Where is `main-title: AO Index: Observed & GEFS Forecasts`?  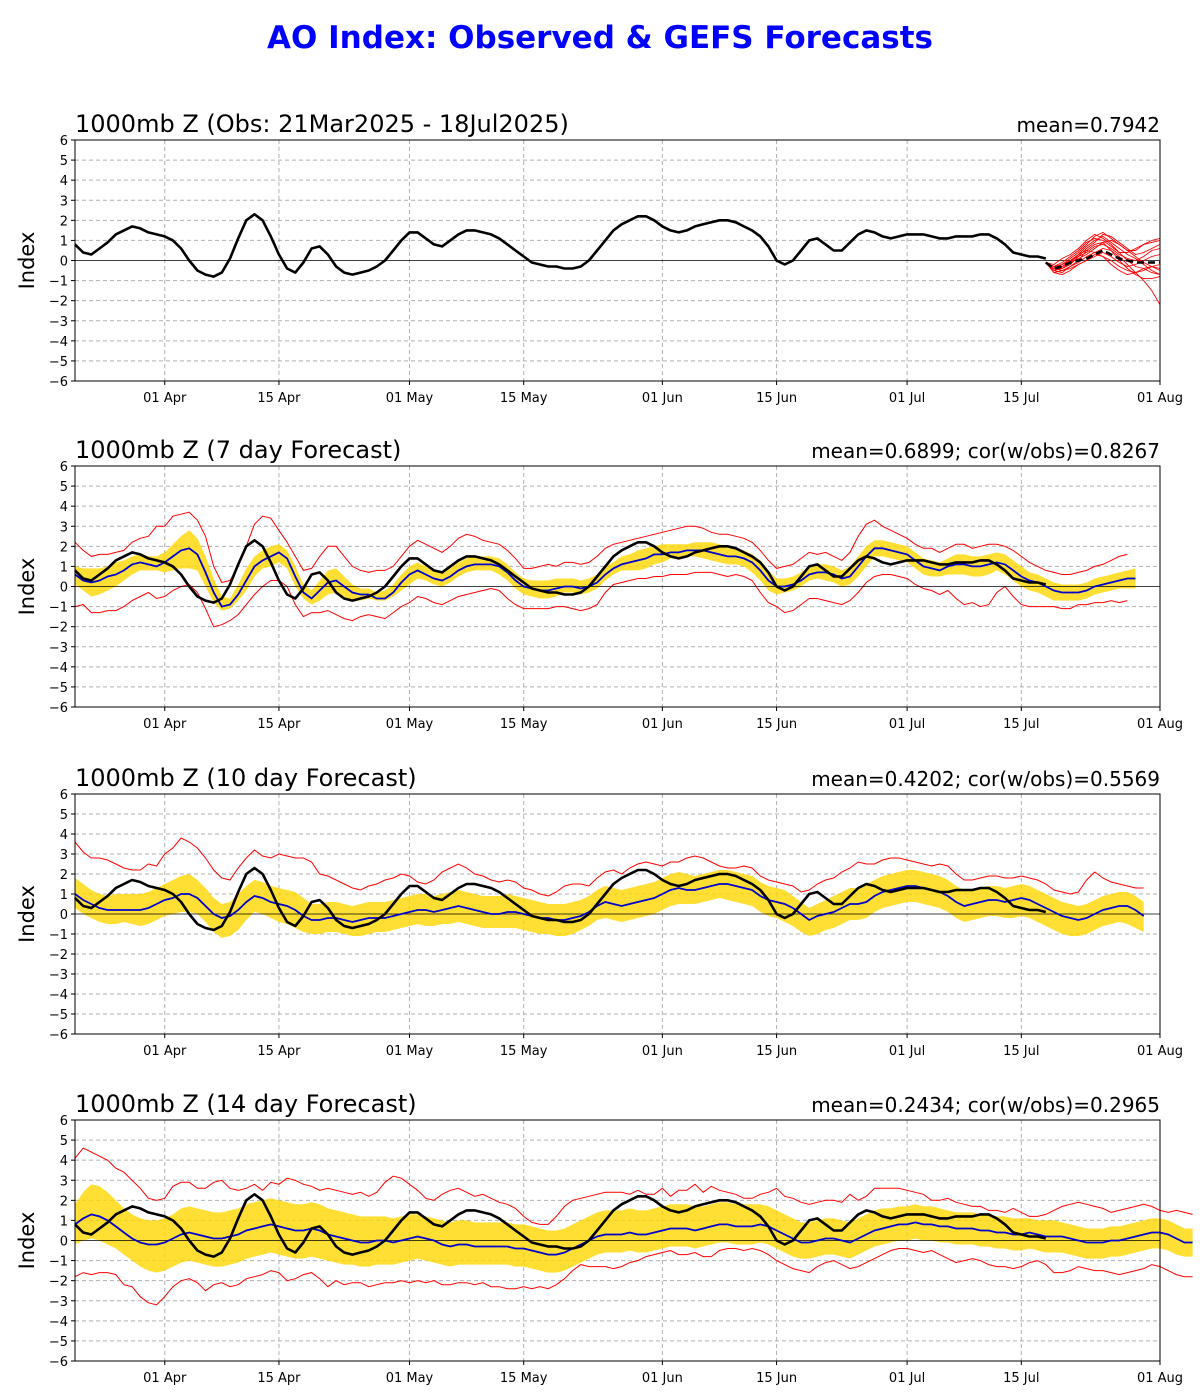 main-title: AO Index: Observed & GEFS Forecasts is located at coordinates (600, 38).